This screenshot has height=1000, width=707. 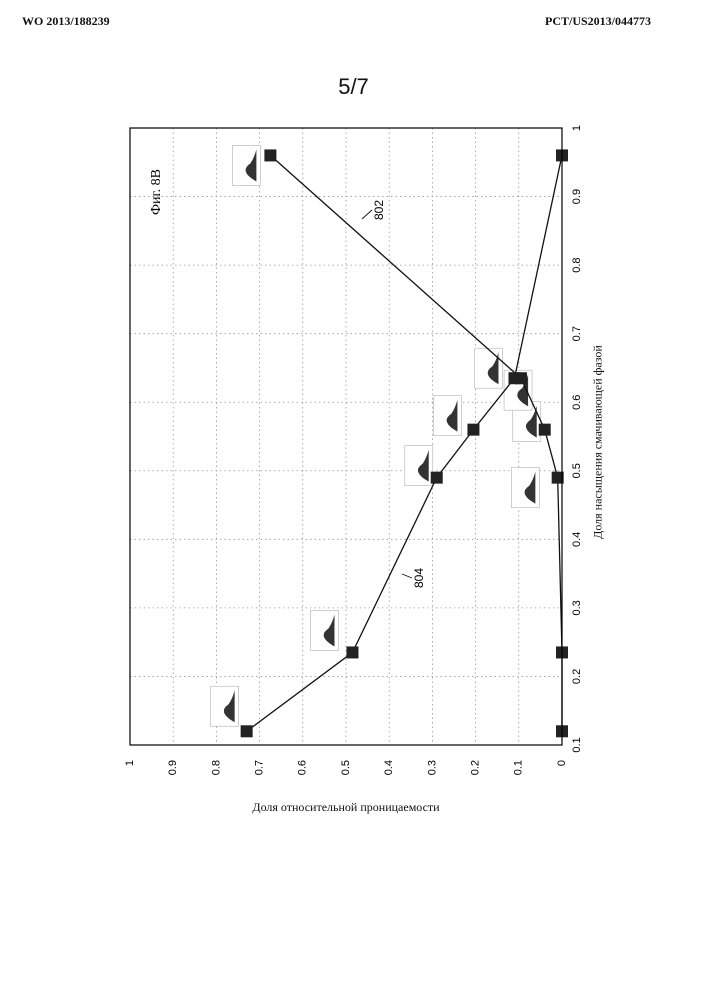 What do you see at coordinates (432, 767) in the screenshot?
I see `x-tick-label: 0.3` at bounding box center [432, 767].